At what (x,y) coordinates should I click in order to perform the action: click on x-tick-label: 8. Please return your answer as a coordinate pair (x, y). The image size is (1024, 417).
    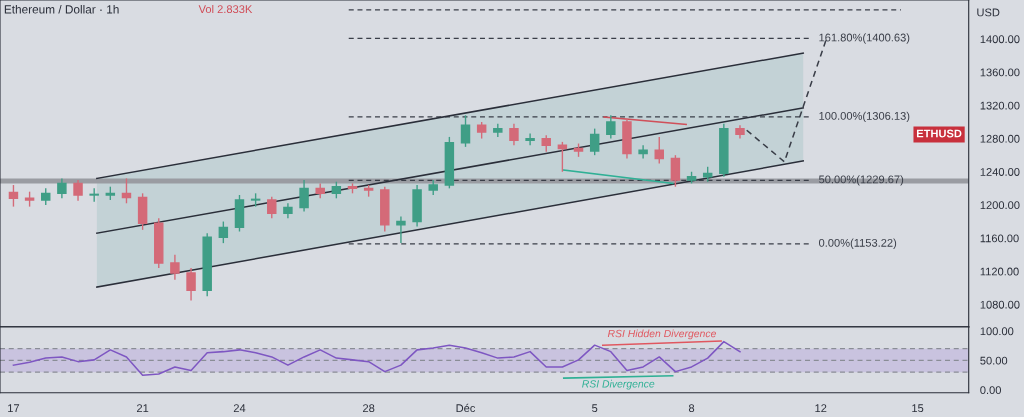
    Looking at the image, I should click on (691, 408).